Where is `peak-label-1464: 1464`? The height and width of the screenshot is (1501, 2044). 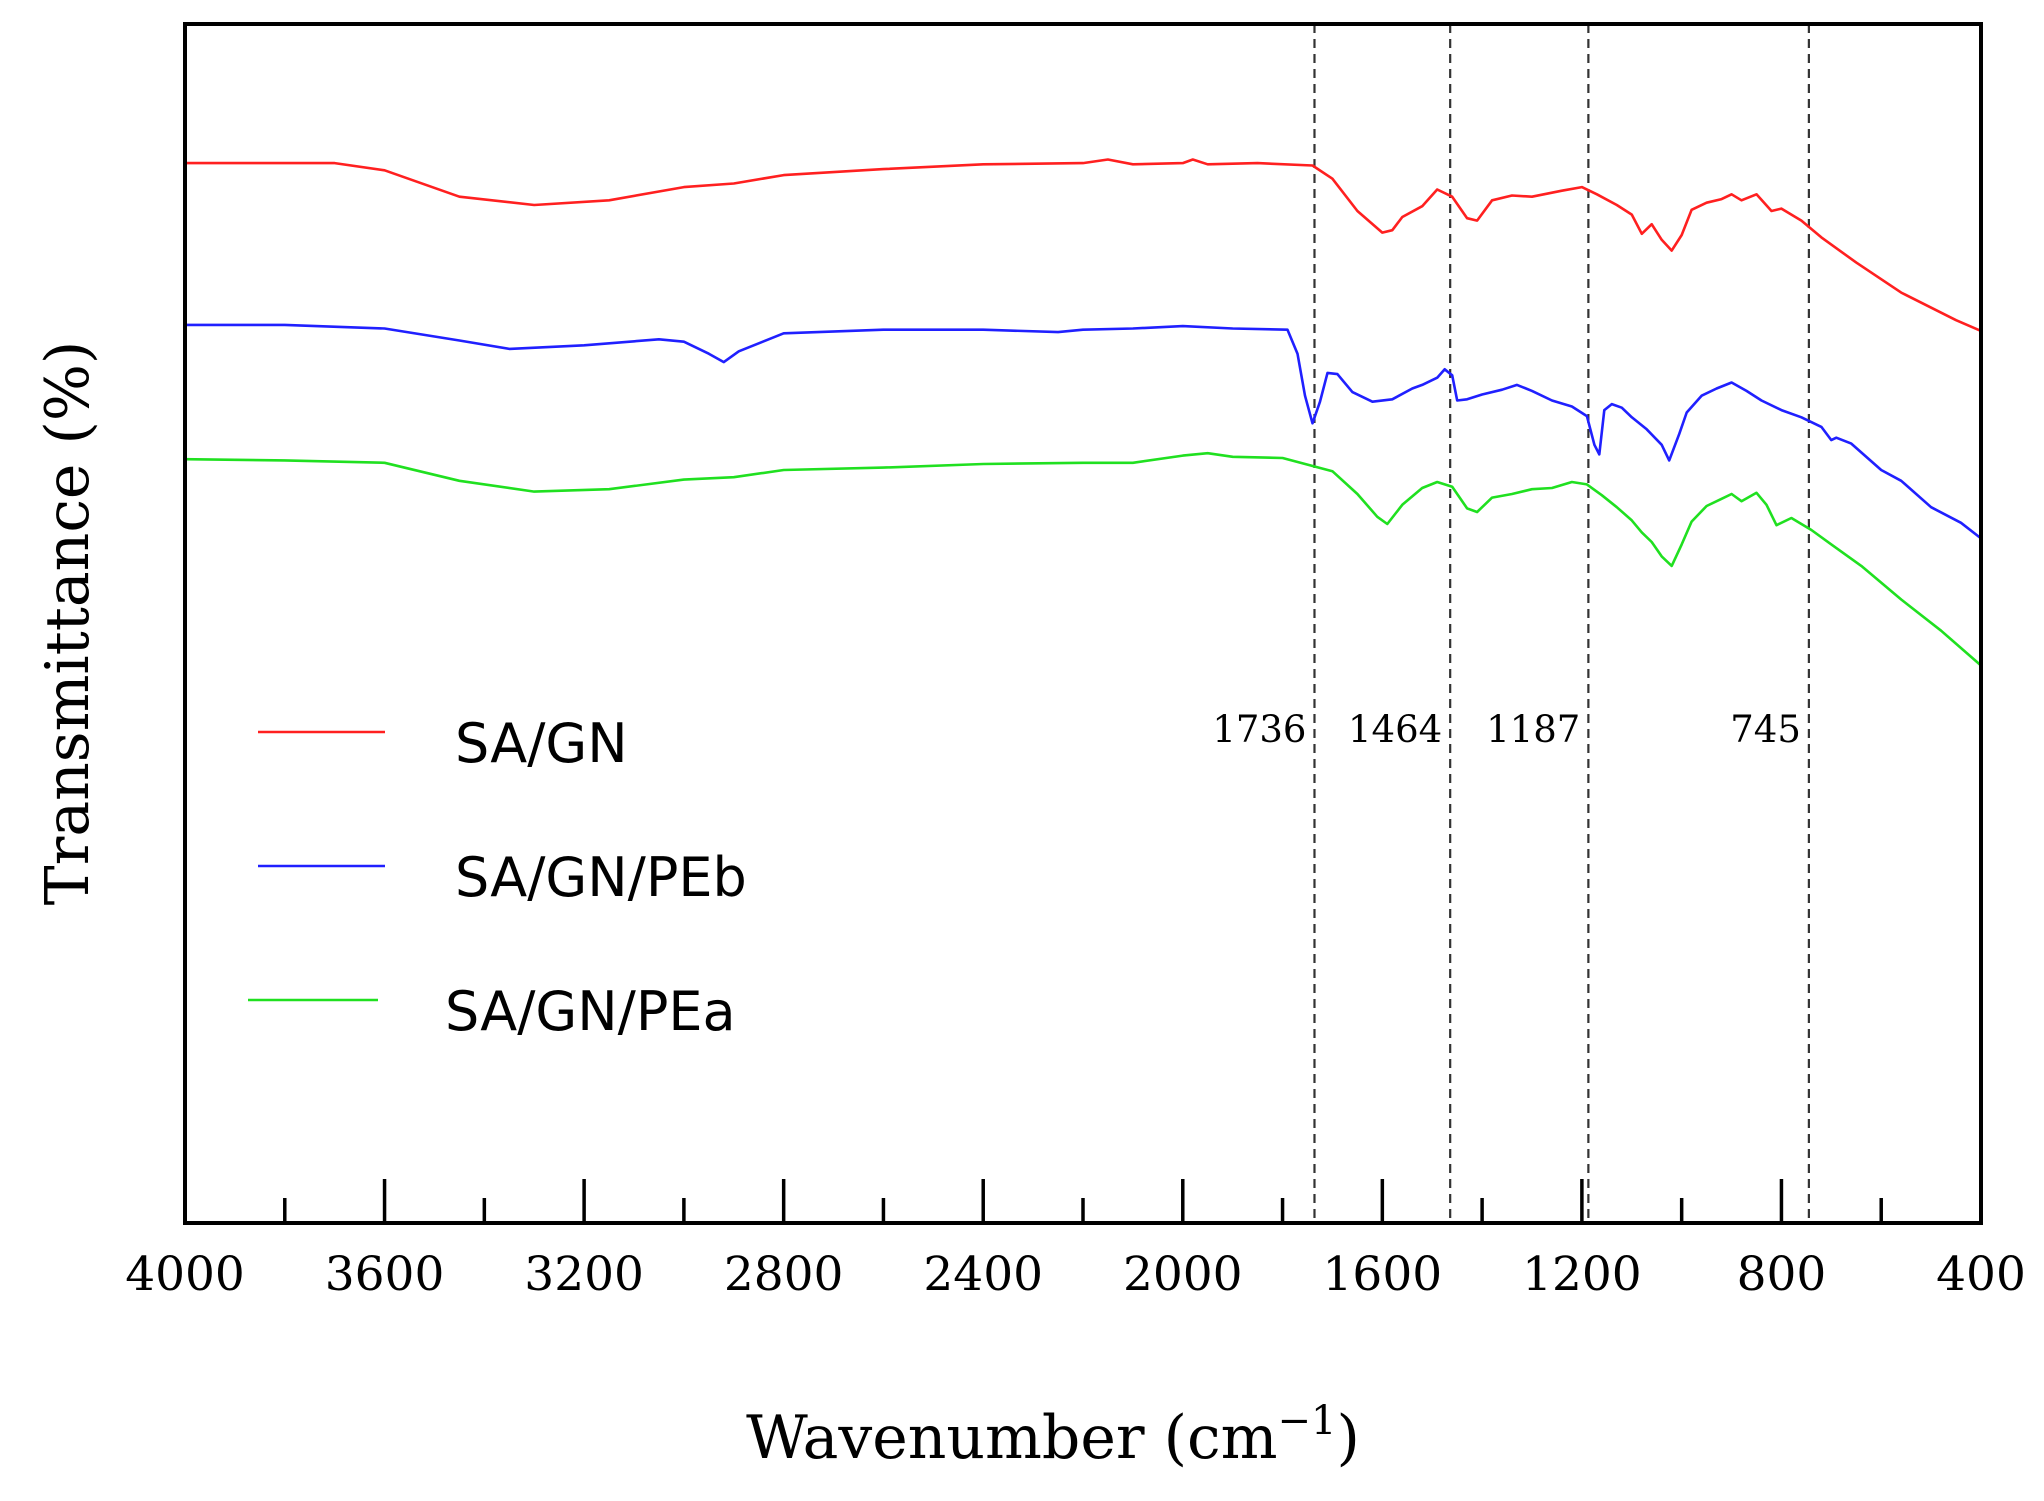
peak-label-1464: 1464 is located at coordinates (1395, 729).